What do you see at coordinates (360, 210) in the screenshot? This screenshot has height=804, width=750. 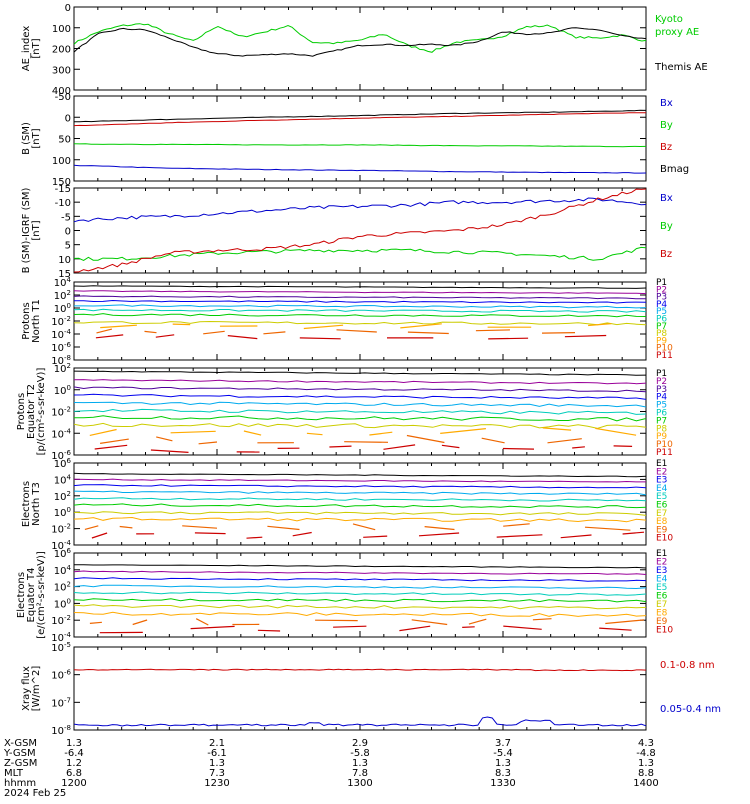 I see `b-igrf-line-bx` at bounding box center [360, 210].